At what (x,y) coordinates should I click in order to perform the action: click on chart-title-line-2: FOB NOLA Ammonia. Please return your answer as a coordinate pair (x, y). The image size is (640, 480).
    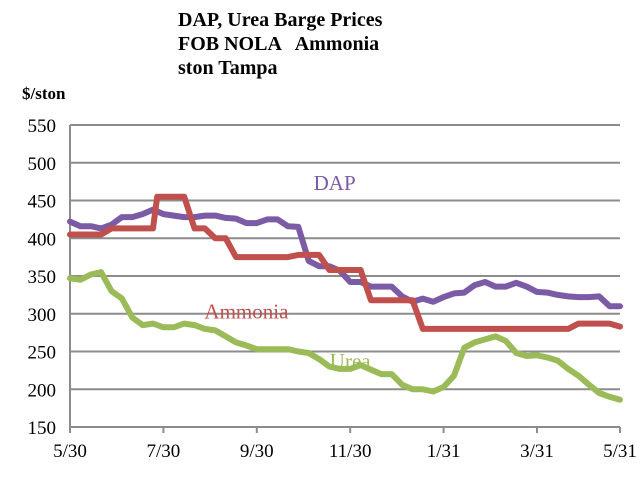
    Looking at the image, I should click on (279, 44).